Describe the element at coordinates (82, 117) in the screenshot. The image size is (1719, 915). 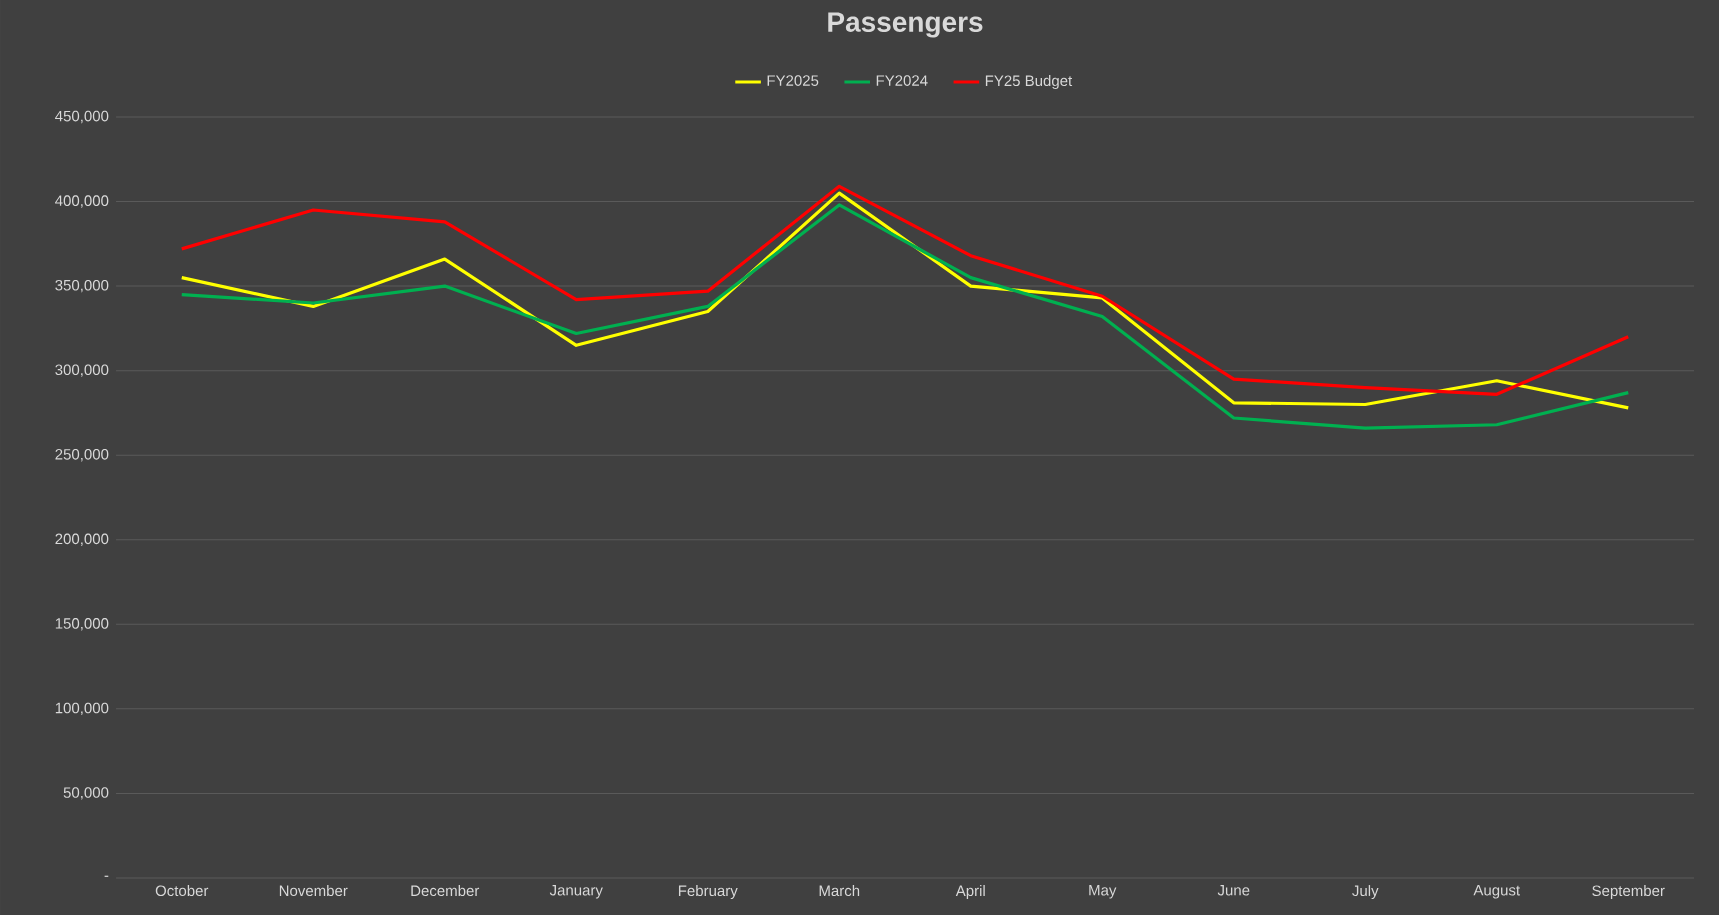
I see `y-tick-label: 450,000` at that location.